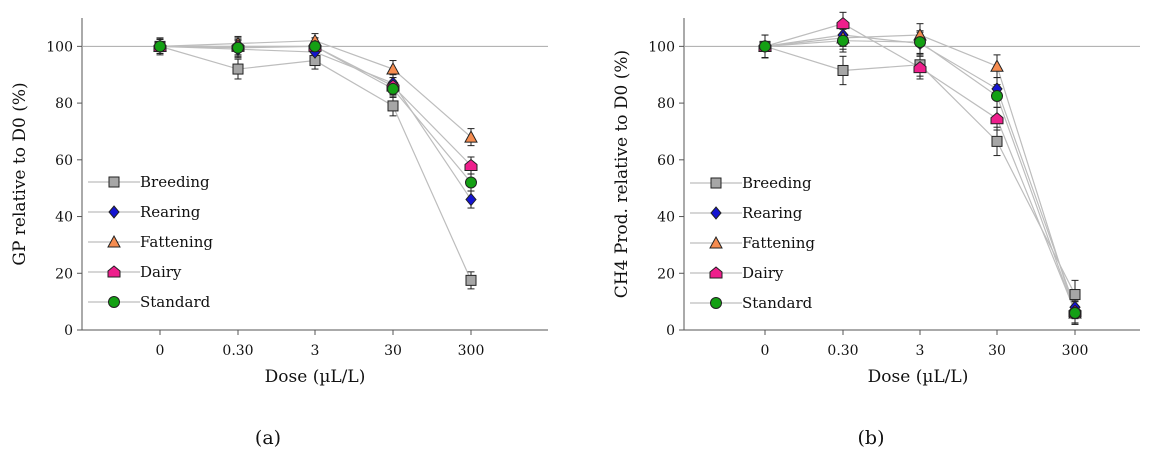  I want to click on panel-label-b: (b), so click(871, 438).